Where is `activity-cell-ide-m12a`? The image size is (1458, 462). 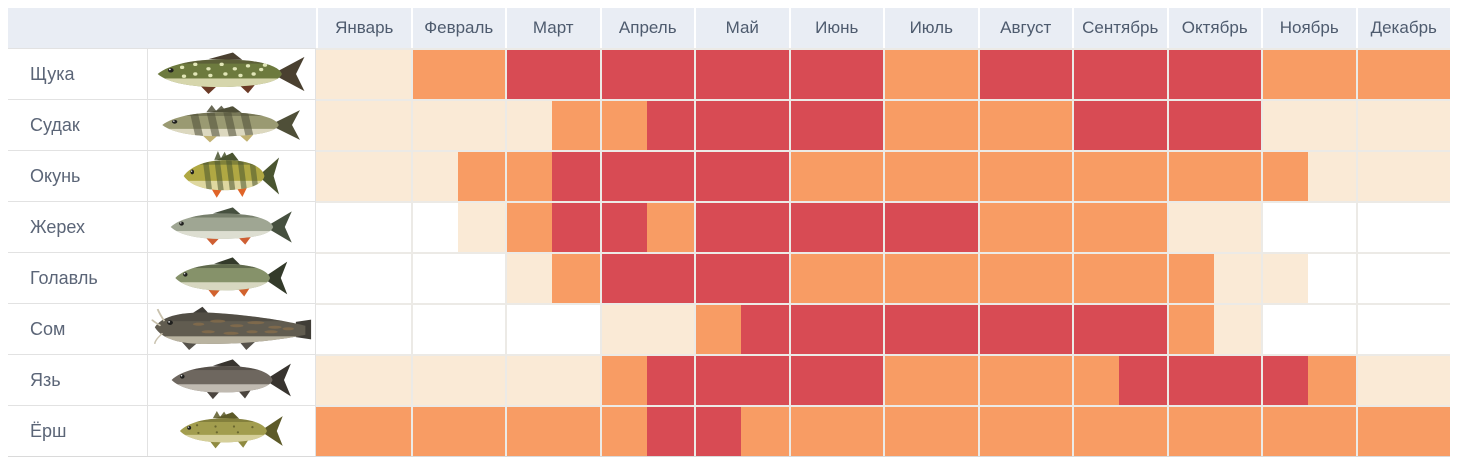
activity-cell-ide-m12a is located at coordinates (1379, 379).